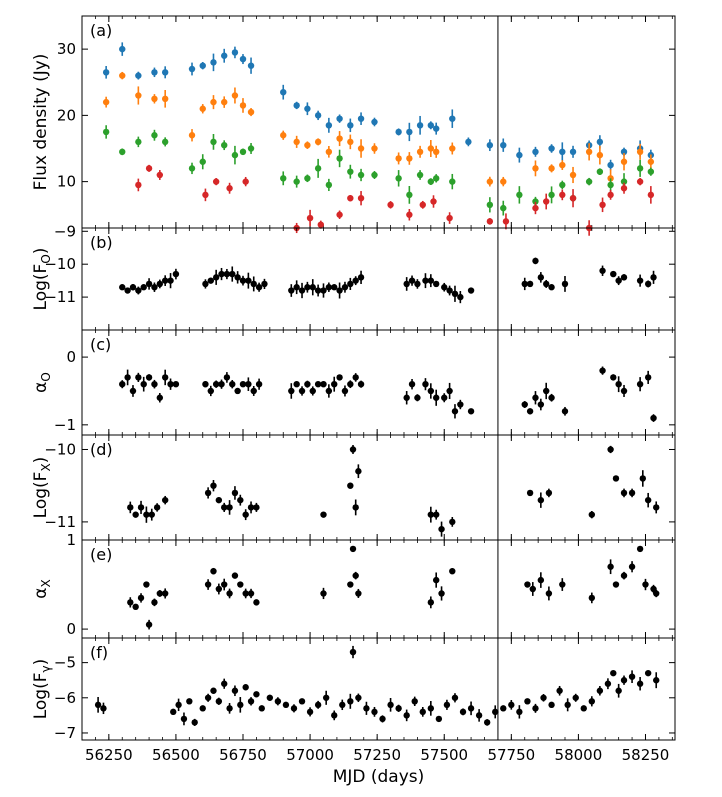  I want to click on y-tick-label: −7, so click(65, 733).